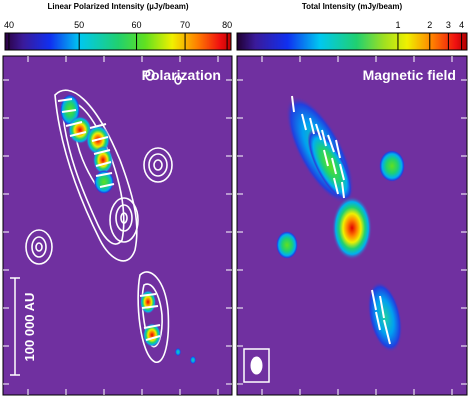  I want to click on beam, so click(256, 365).